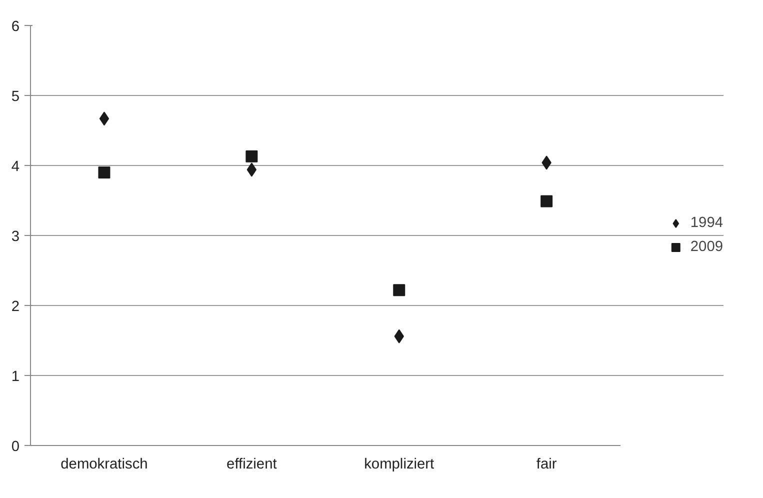 This screenshot has width=763, height=498. I want to click on legend-label: 2009, so click(706, 247).